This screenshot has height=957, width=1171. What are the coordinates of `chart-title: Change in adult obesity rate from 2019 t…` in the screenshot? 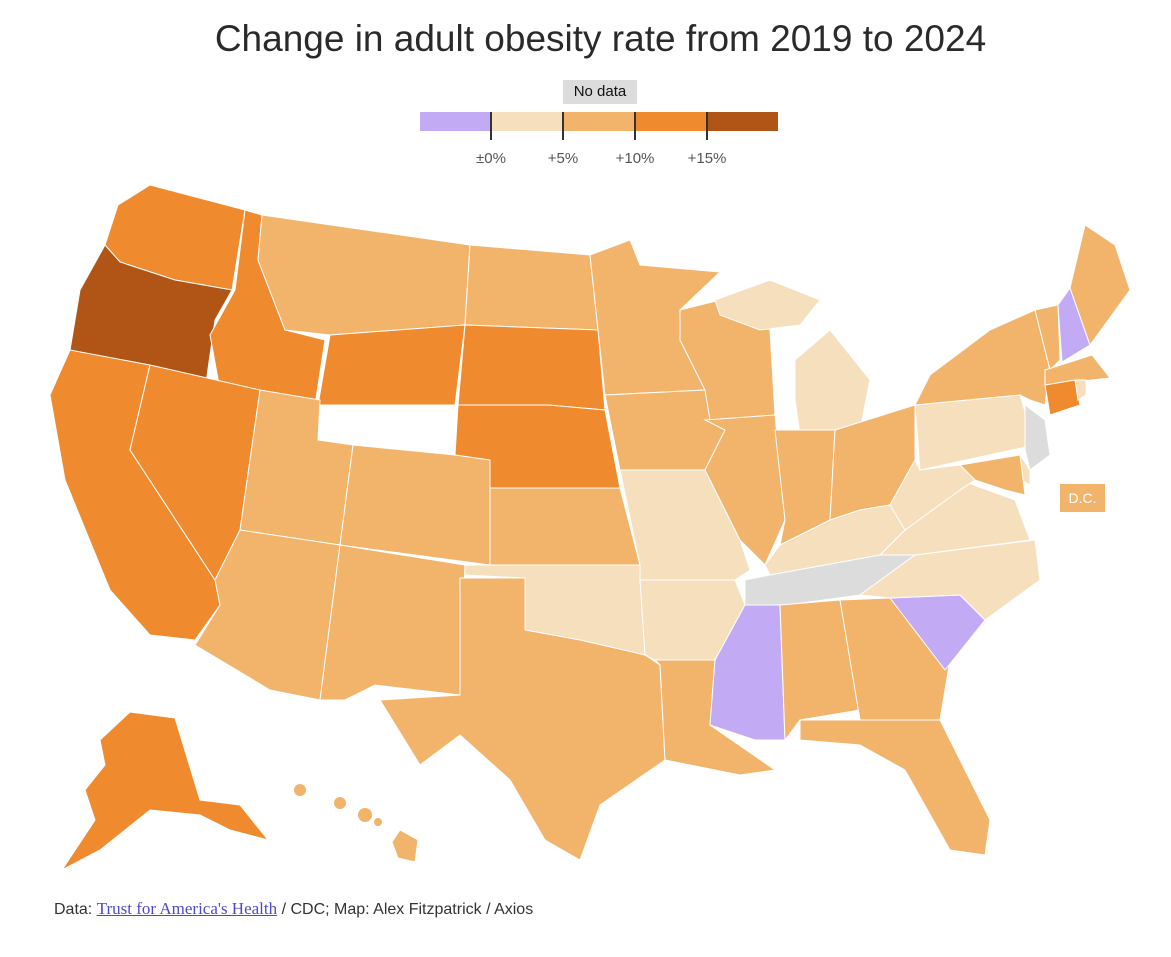 It's located at (600, 38).